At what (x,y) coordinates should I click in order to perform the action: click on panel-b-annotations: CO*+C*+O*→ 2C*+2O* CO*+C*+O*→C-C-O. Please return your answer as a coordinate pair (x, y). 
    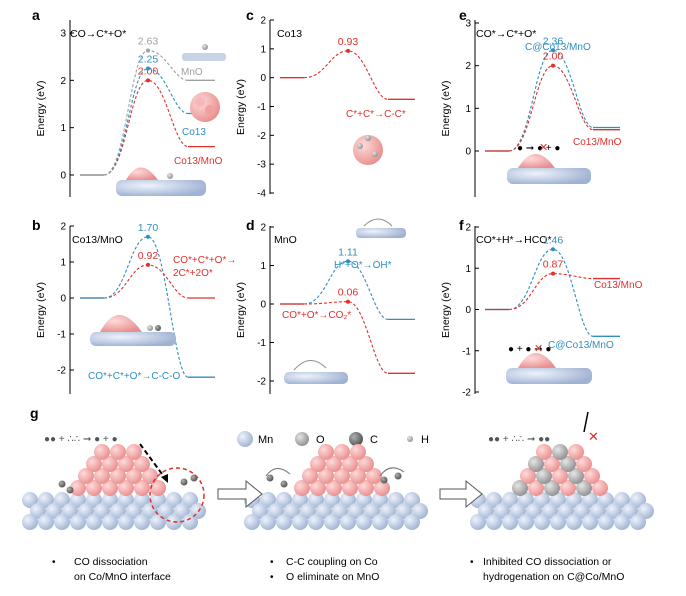
    Looking at the image, I should click on (162, 318).